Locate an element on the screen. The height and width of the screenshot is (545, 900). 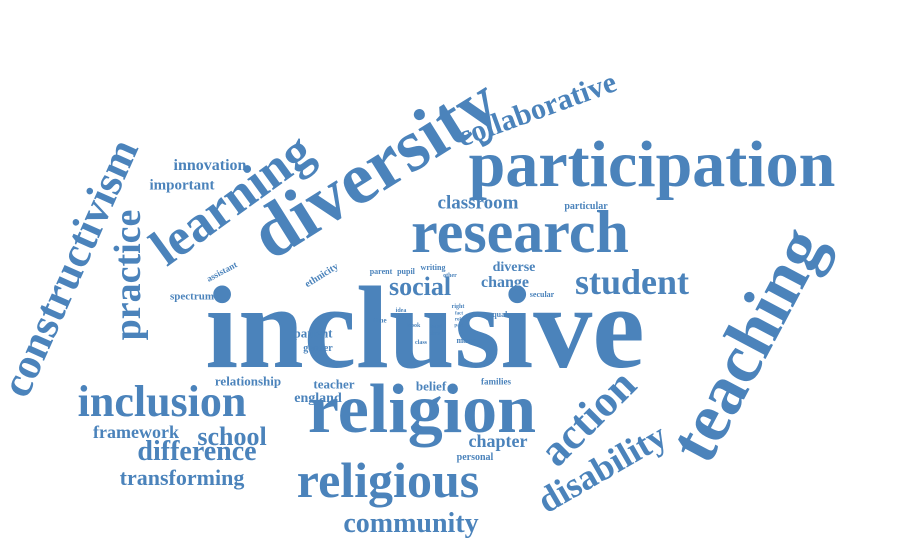
word-patient: patient is located at coordinates (313, 333).